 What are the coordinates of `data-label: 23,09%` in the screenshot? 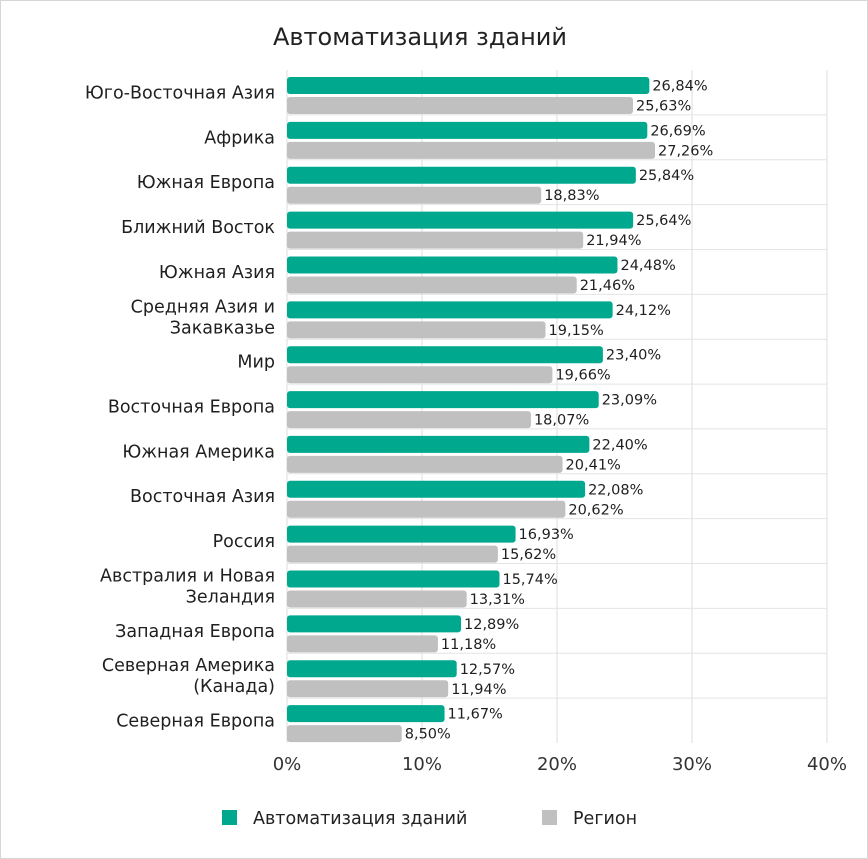 It's located at (629, 401).